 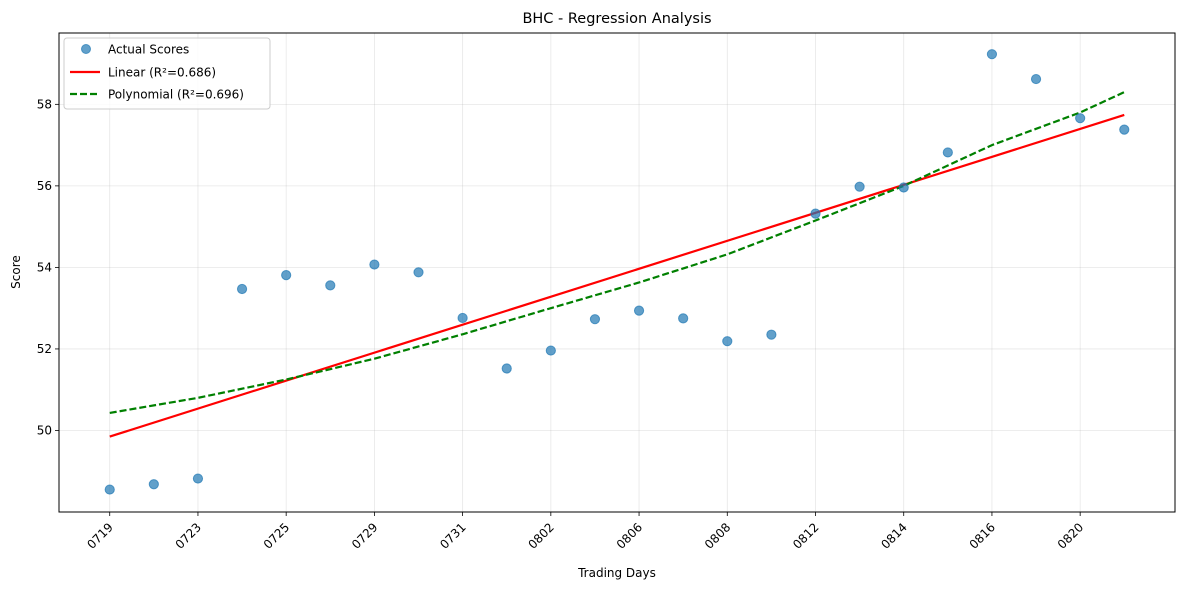 What do you see at coordinates (148, 50) in the screenshot?
I see `legend-label-actual: Actual Scores` at bounding box center [148, 50].